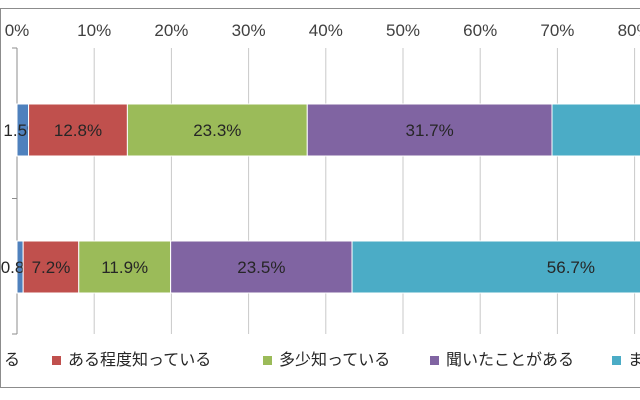  I want to click on legend-label: 聞いたことがある, so click(510, 359).